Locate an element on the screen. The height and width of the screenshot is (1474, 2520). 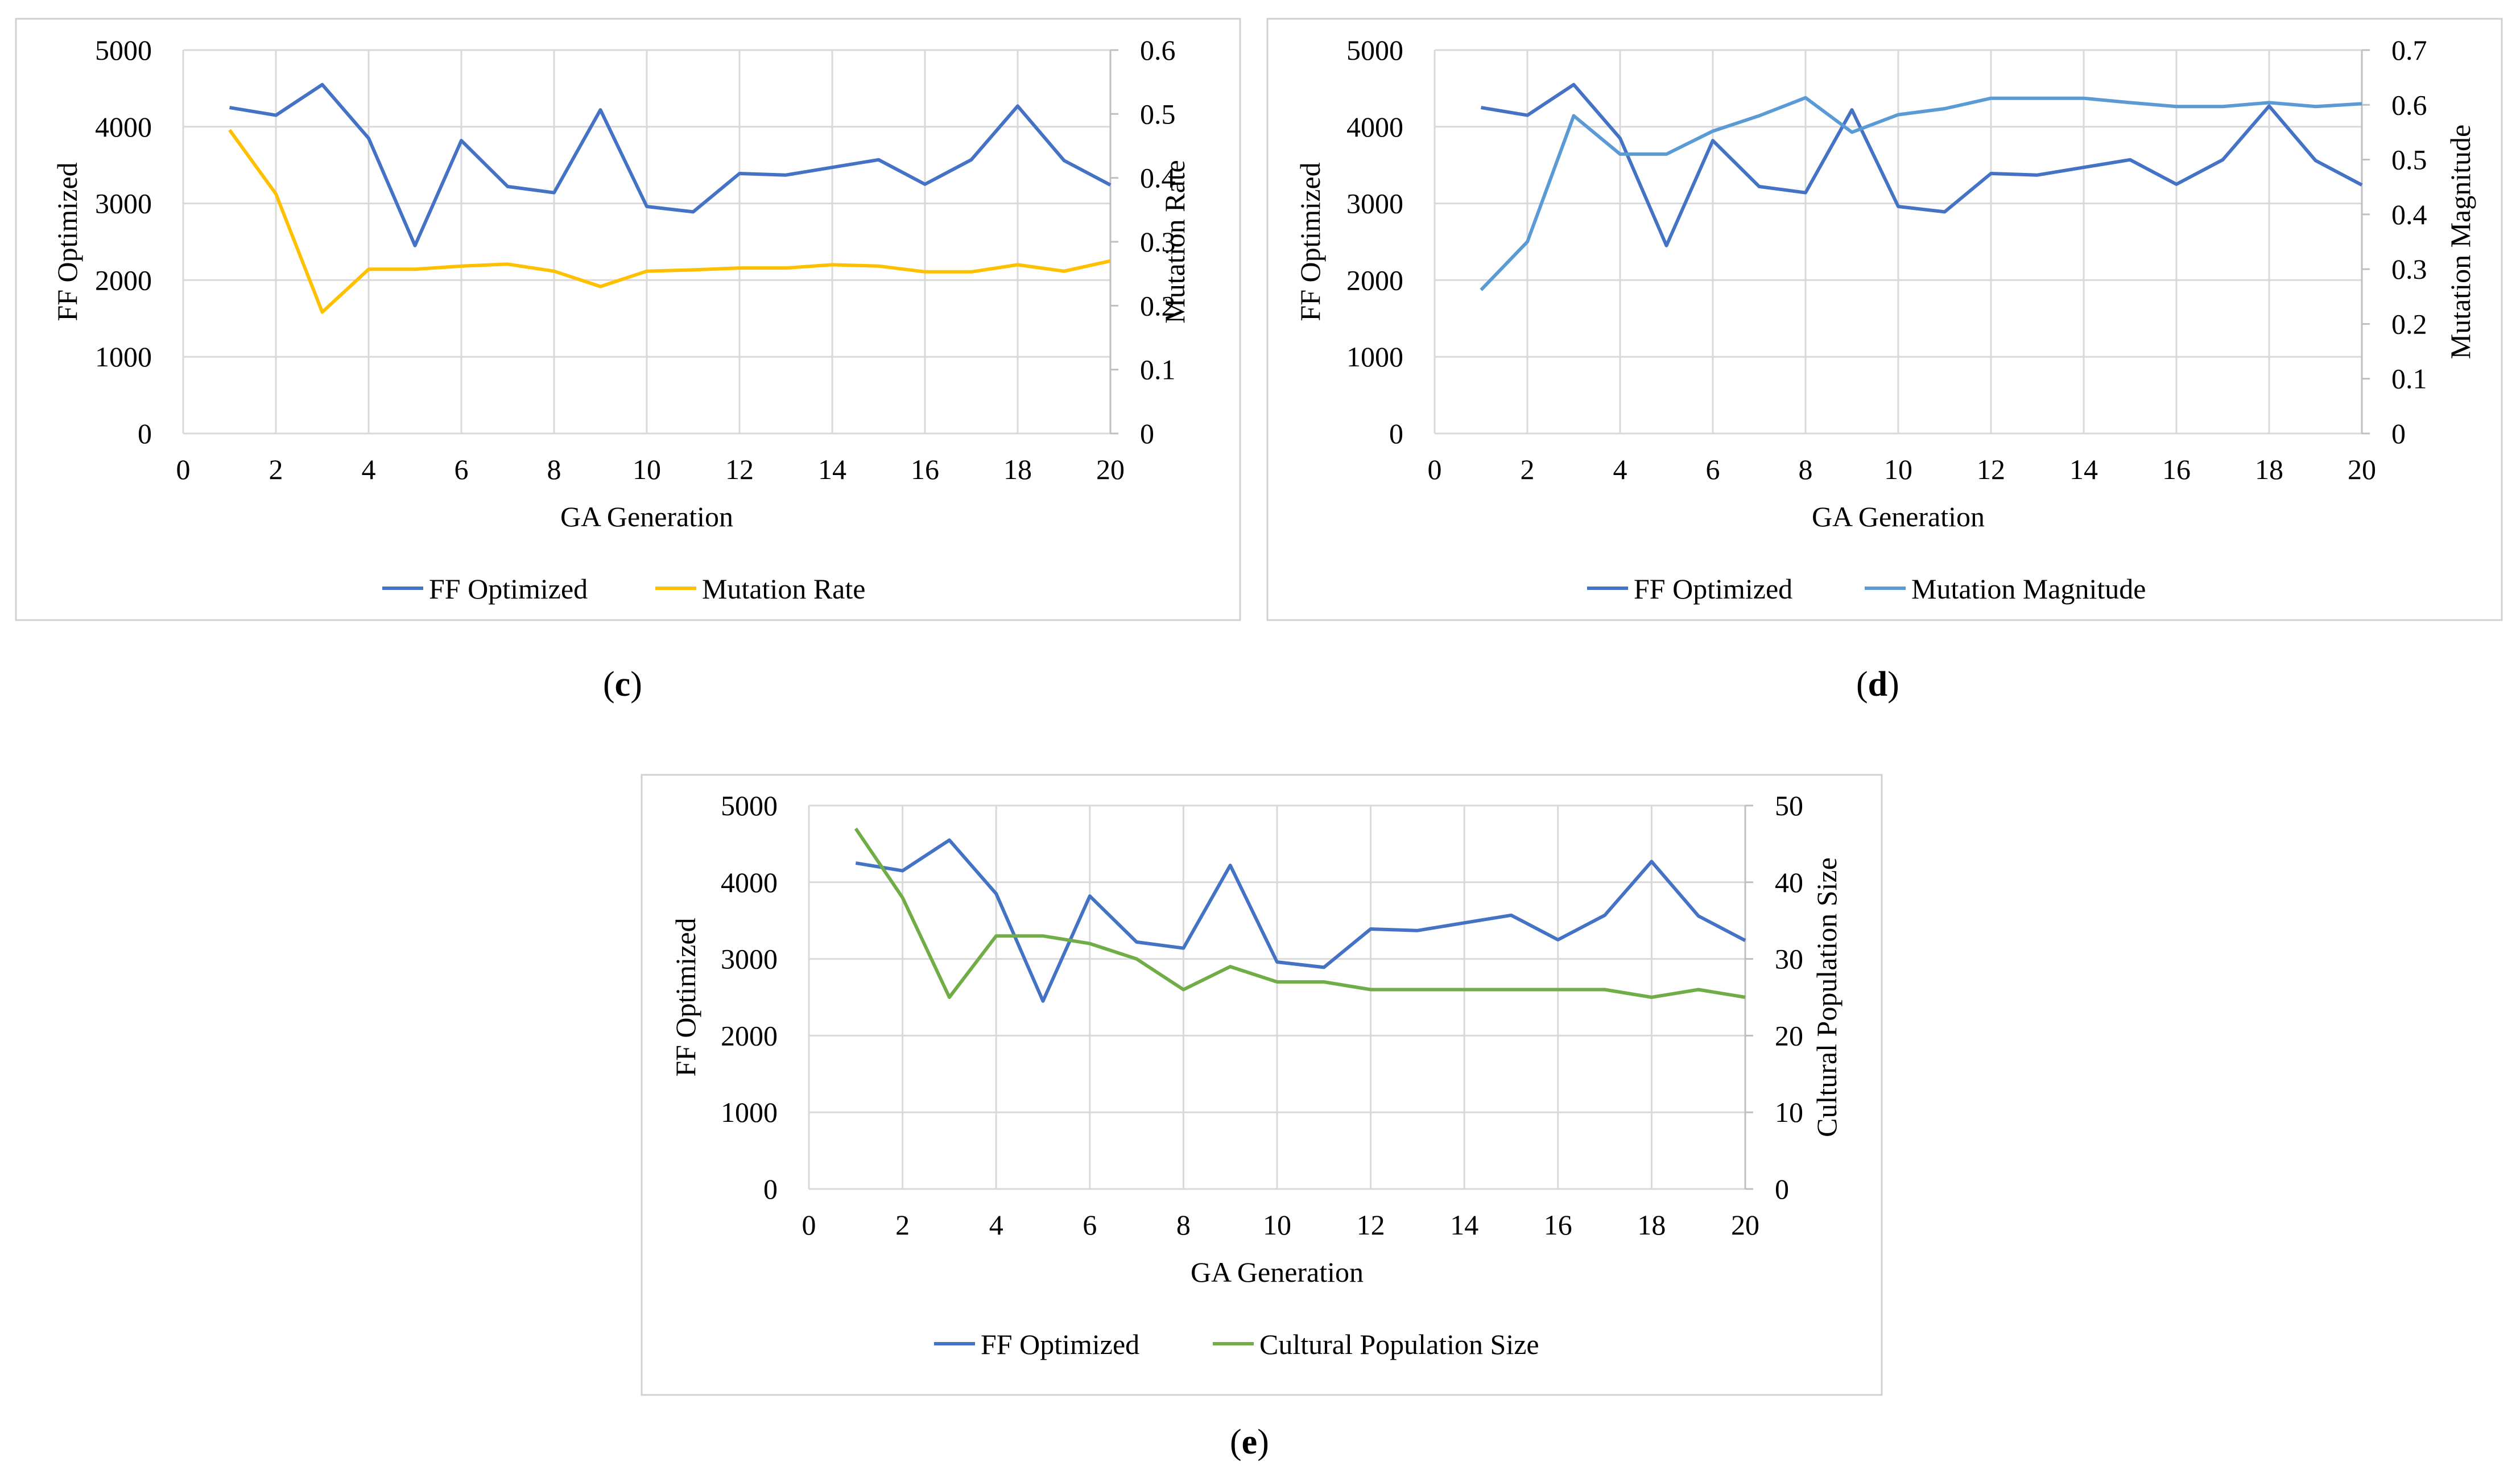
caption-d-letter: d is located at coordinates (1878, 684).